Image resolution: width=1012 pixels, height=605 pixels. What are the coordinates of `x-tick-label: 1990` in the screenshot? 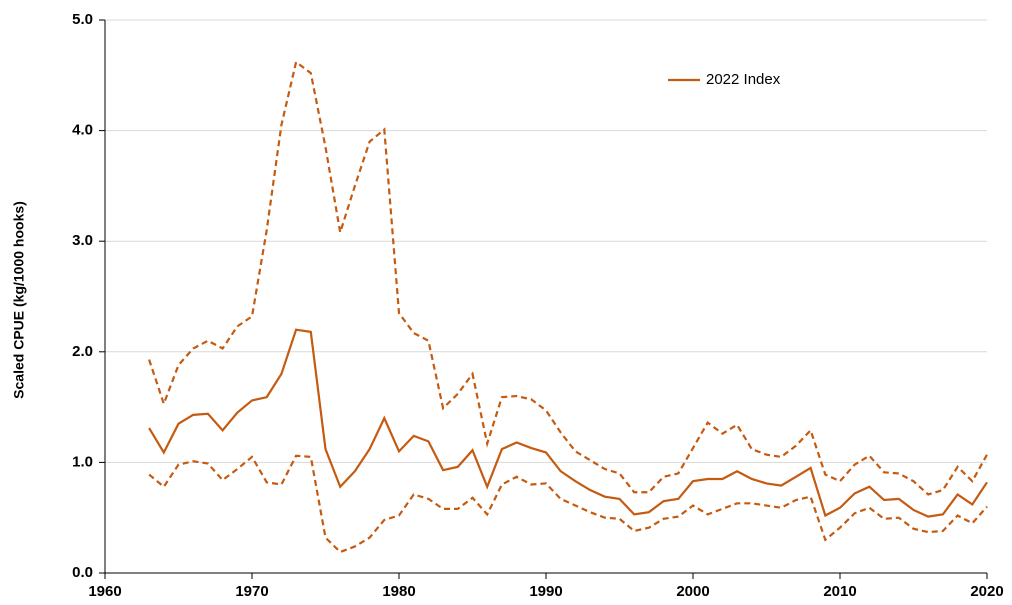 It's located at (545, 591).